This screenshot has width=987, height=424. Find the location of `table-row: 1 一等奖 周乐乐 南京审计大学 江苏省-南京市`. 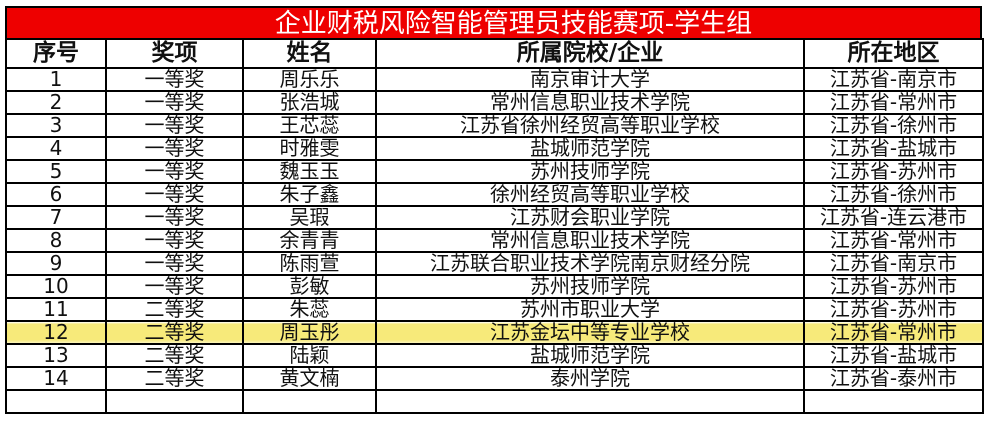

table-row: 1 一等奖 周乐乐 南京审计大学 江苏省-南京市 is located at coordinates (494, 79).